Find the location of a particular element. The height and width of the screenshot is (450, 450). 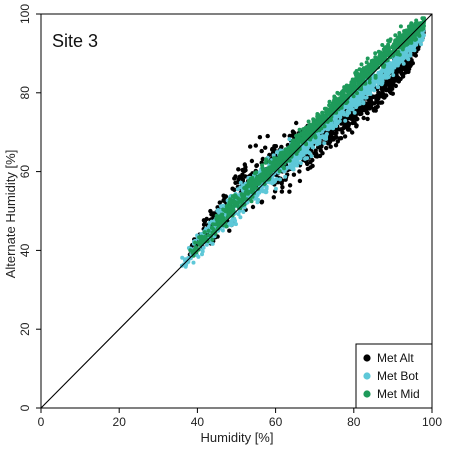

x-tick-label: 60 is located at coordinates (276, 422).